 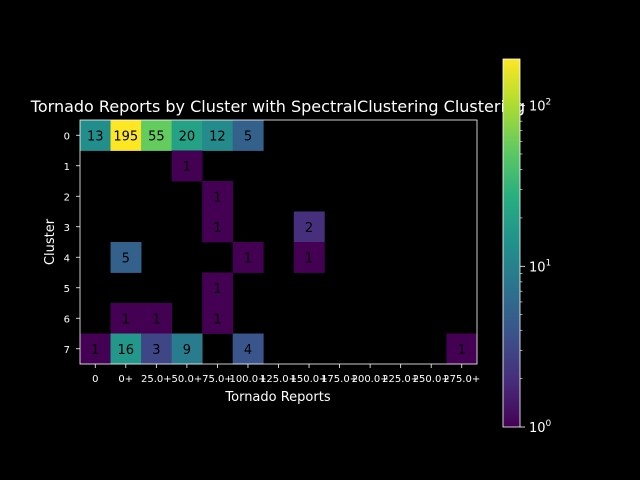 What do you see at coordinates (339, 379) in the screenshot?
I see `x-tick-label: 175.0+` at bounding box center [339, 379].